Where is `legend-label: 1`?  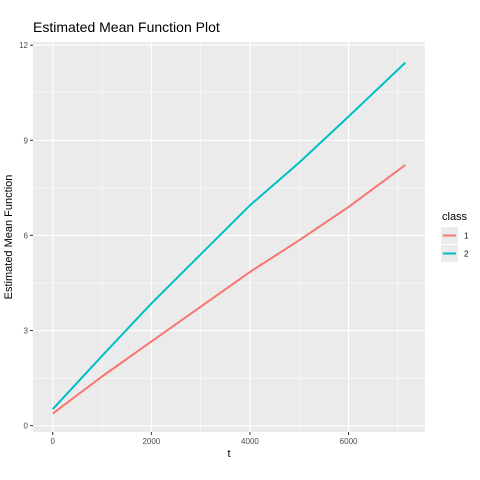 legend-label: 1 is located at coordinates (466, 236).